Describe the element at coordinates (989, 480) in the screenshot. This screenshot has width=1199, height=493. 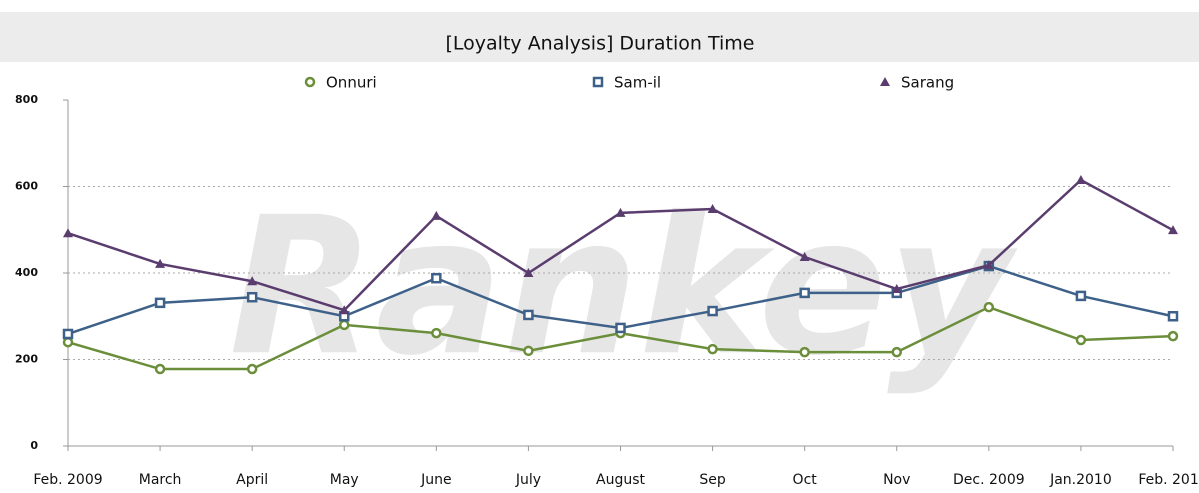
I see `x-tick-label: Dec. 2009` at that location.